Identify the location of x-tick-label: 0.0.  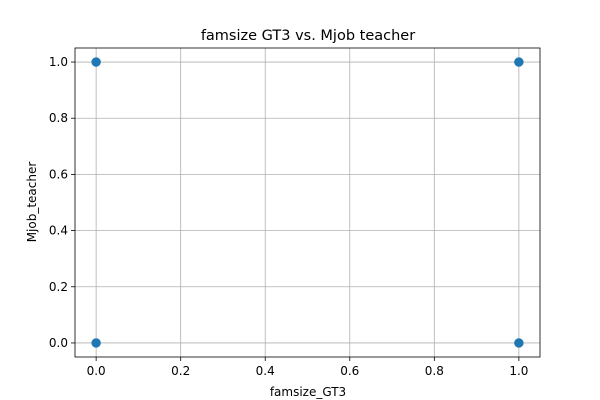
(96, 371).